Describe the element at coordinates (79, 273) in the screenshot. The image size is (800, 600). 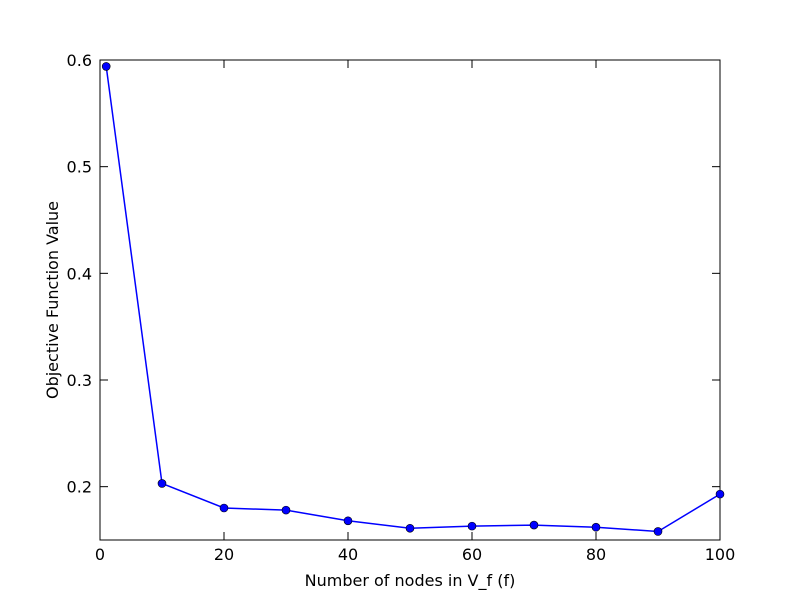
I see `y-tick-label: 0.4` at that location.